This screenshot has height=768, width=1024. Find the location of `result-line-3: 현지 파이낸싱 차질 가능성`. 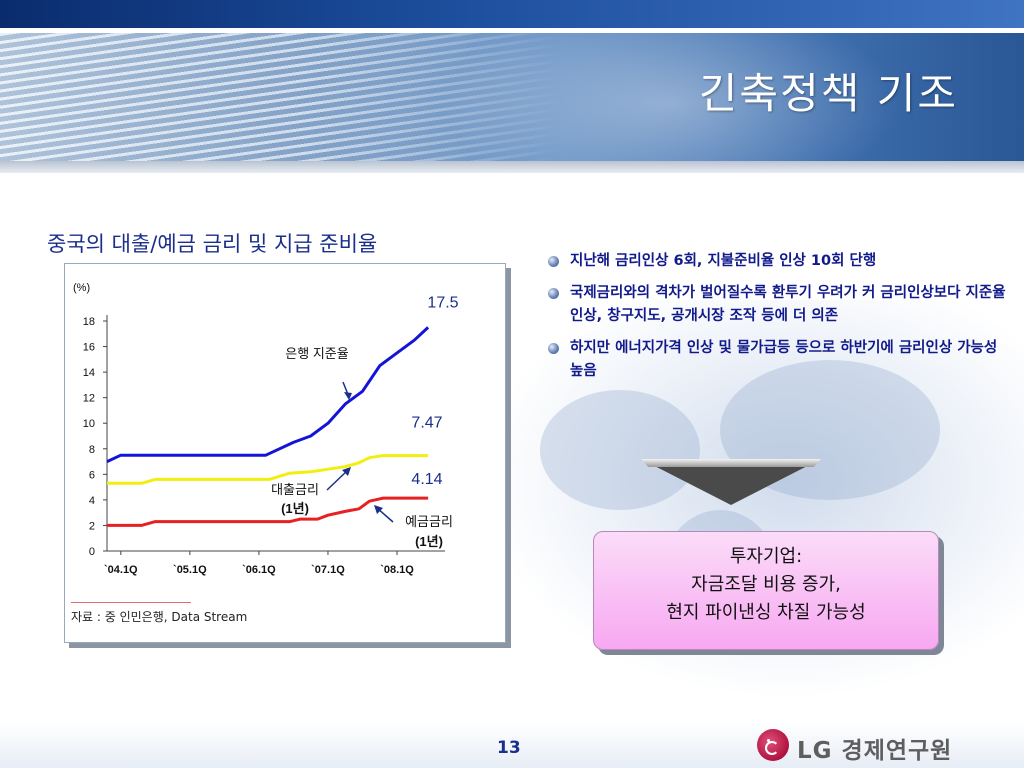

result-line-3: 현지 파이낸싱 차질 가능성 is located at coordinates (766, 612).